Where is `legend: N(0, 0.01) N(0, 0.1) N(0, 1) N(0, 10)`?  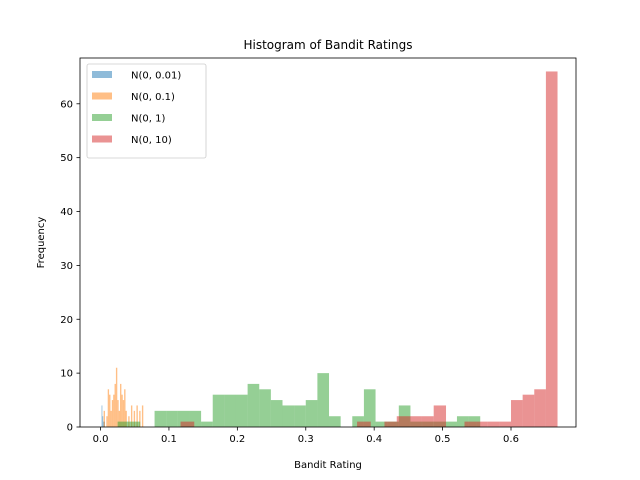
legend: N(0, 0.01) N(0, 0.1) N(0, 1) N(0, 10) is located at coordinates (146, 111).